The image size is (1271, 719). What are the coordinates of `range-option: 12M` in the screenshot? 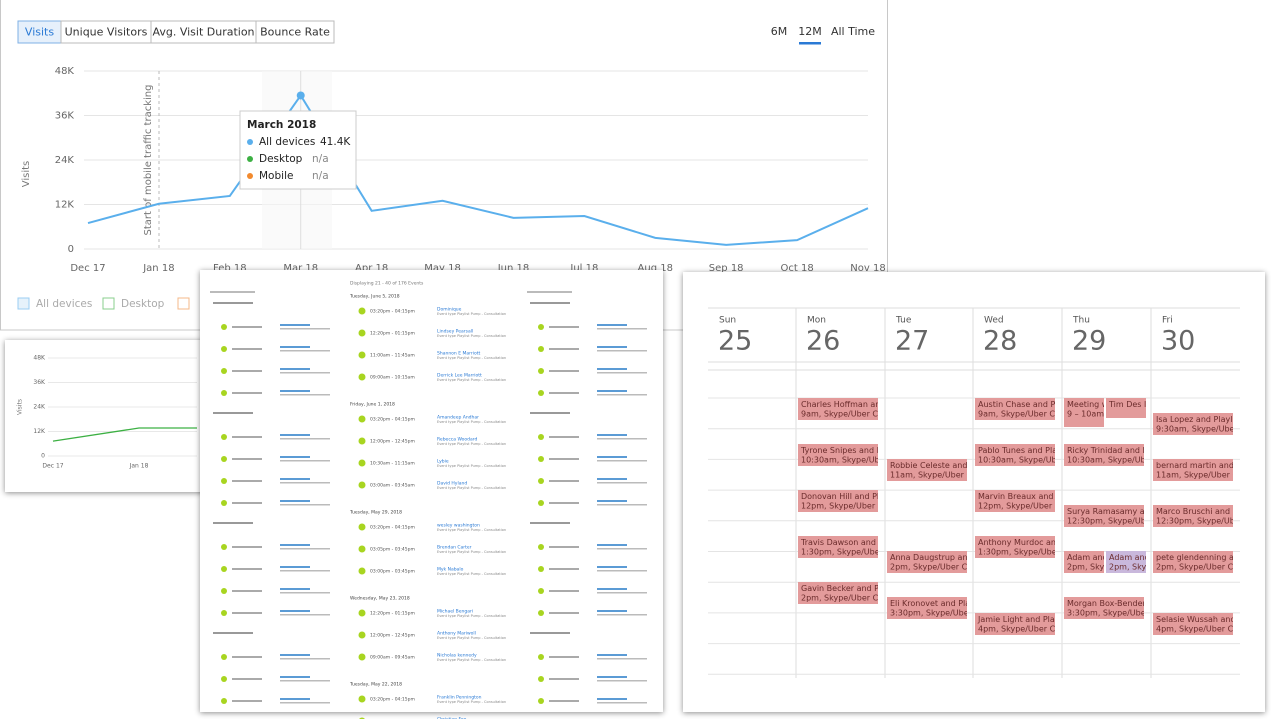 It's located at (810, 31).